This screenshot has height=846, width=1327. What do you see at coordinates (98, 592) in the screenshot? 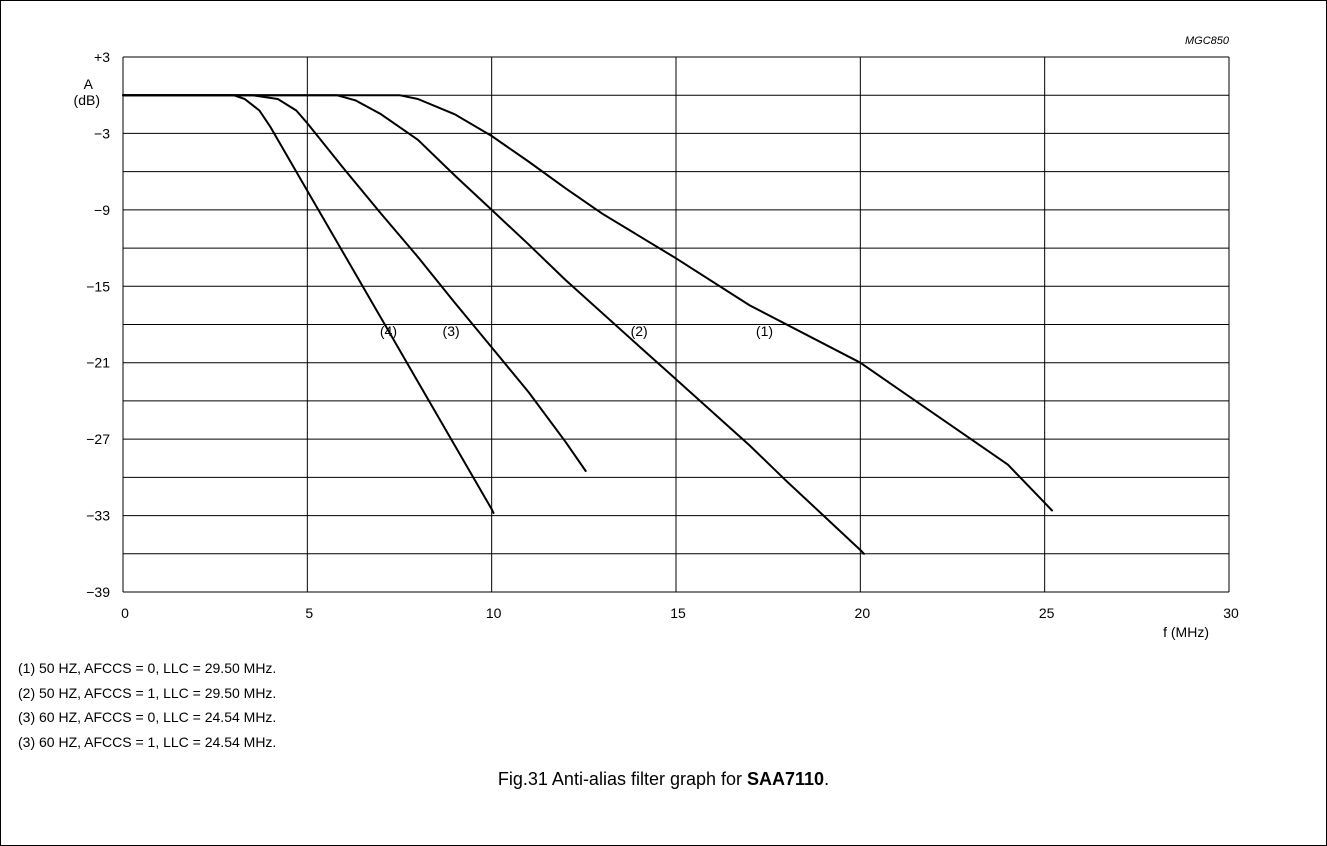
I see `y-tick-label: −39` at bounding box center [98, 592].